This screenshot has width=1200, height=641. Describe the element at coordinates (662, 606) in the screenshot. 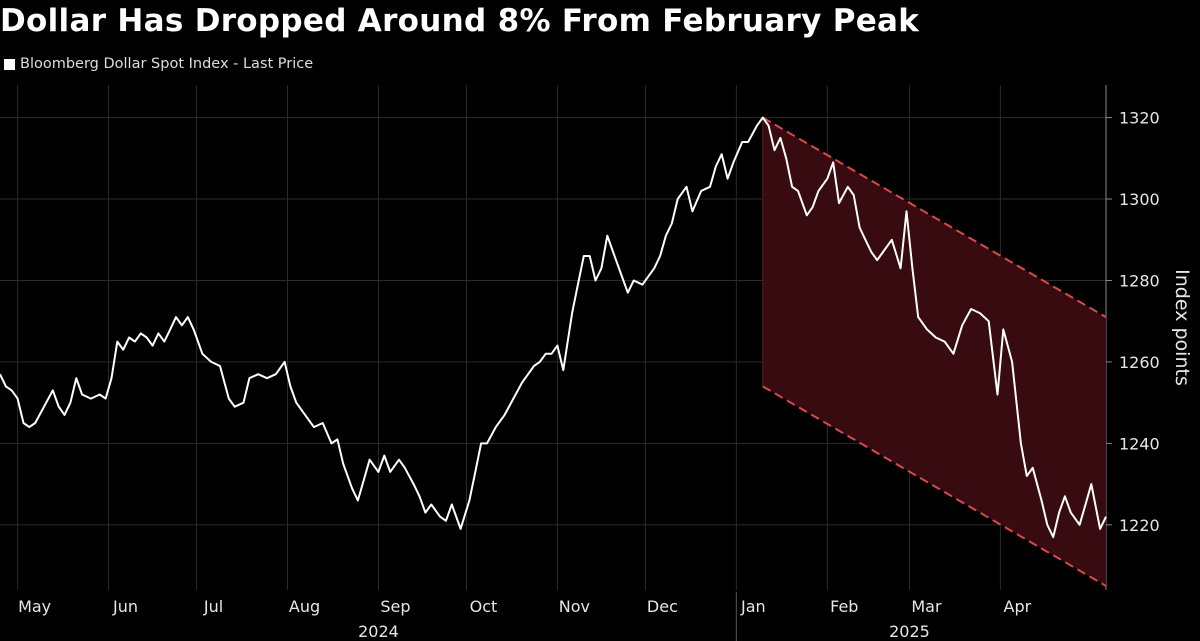

I see `x-tick-label: Dec` at that location.